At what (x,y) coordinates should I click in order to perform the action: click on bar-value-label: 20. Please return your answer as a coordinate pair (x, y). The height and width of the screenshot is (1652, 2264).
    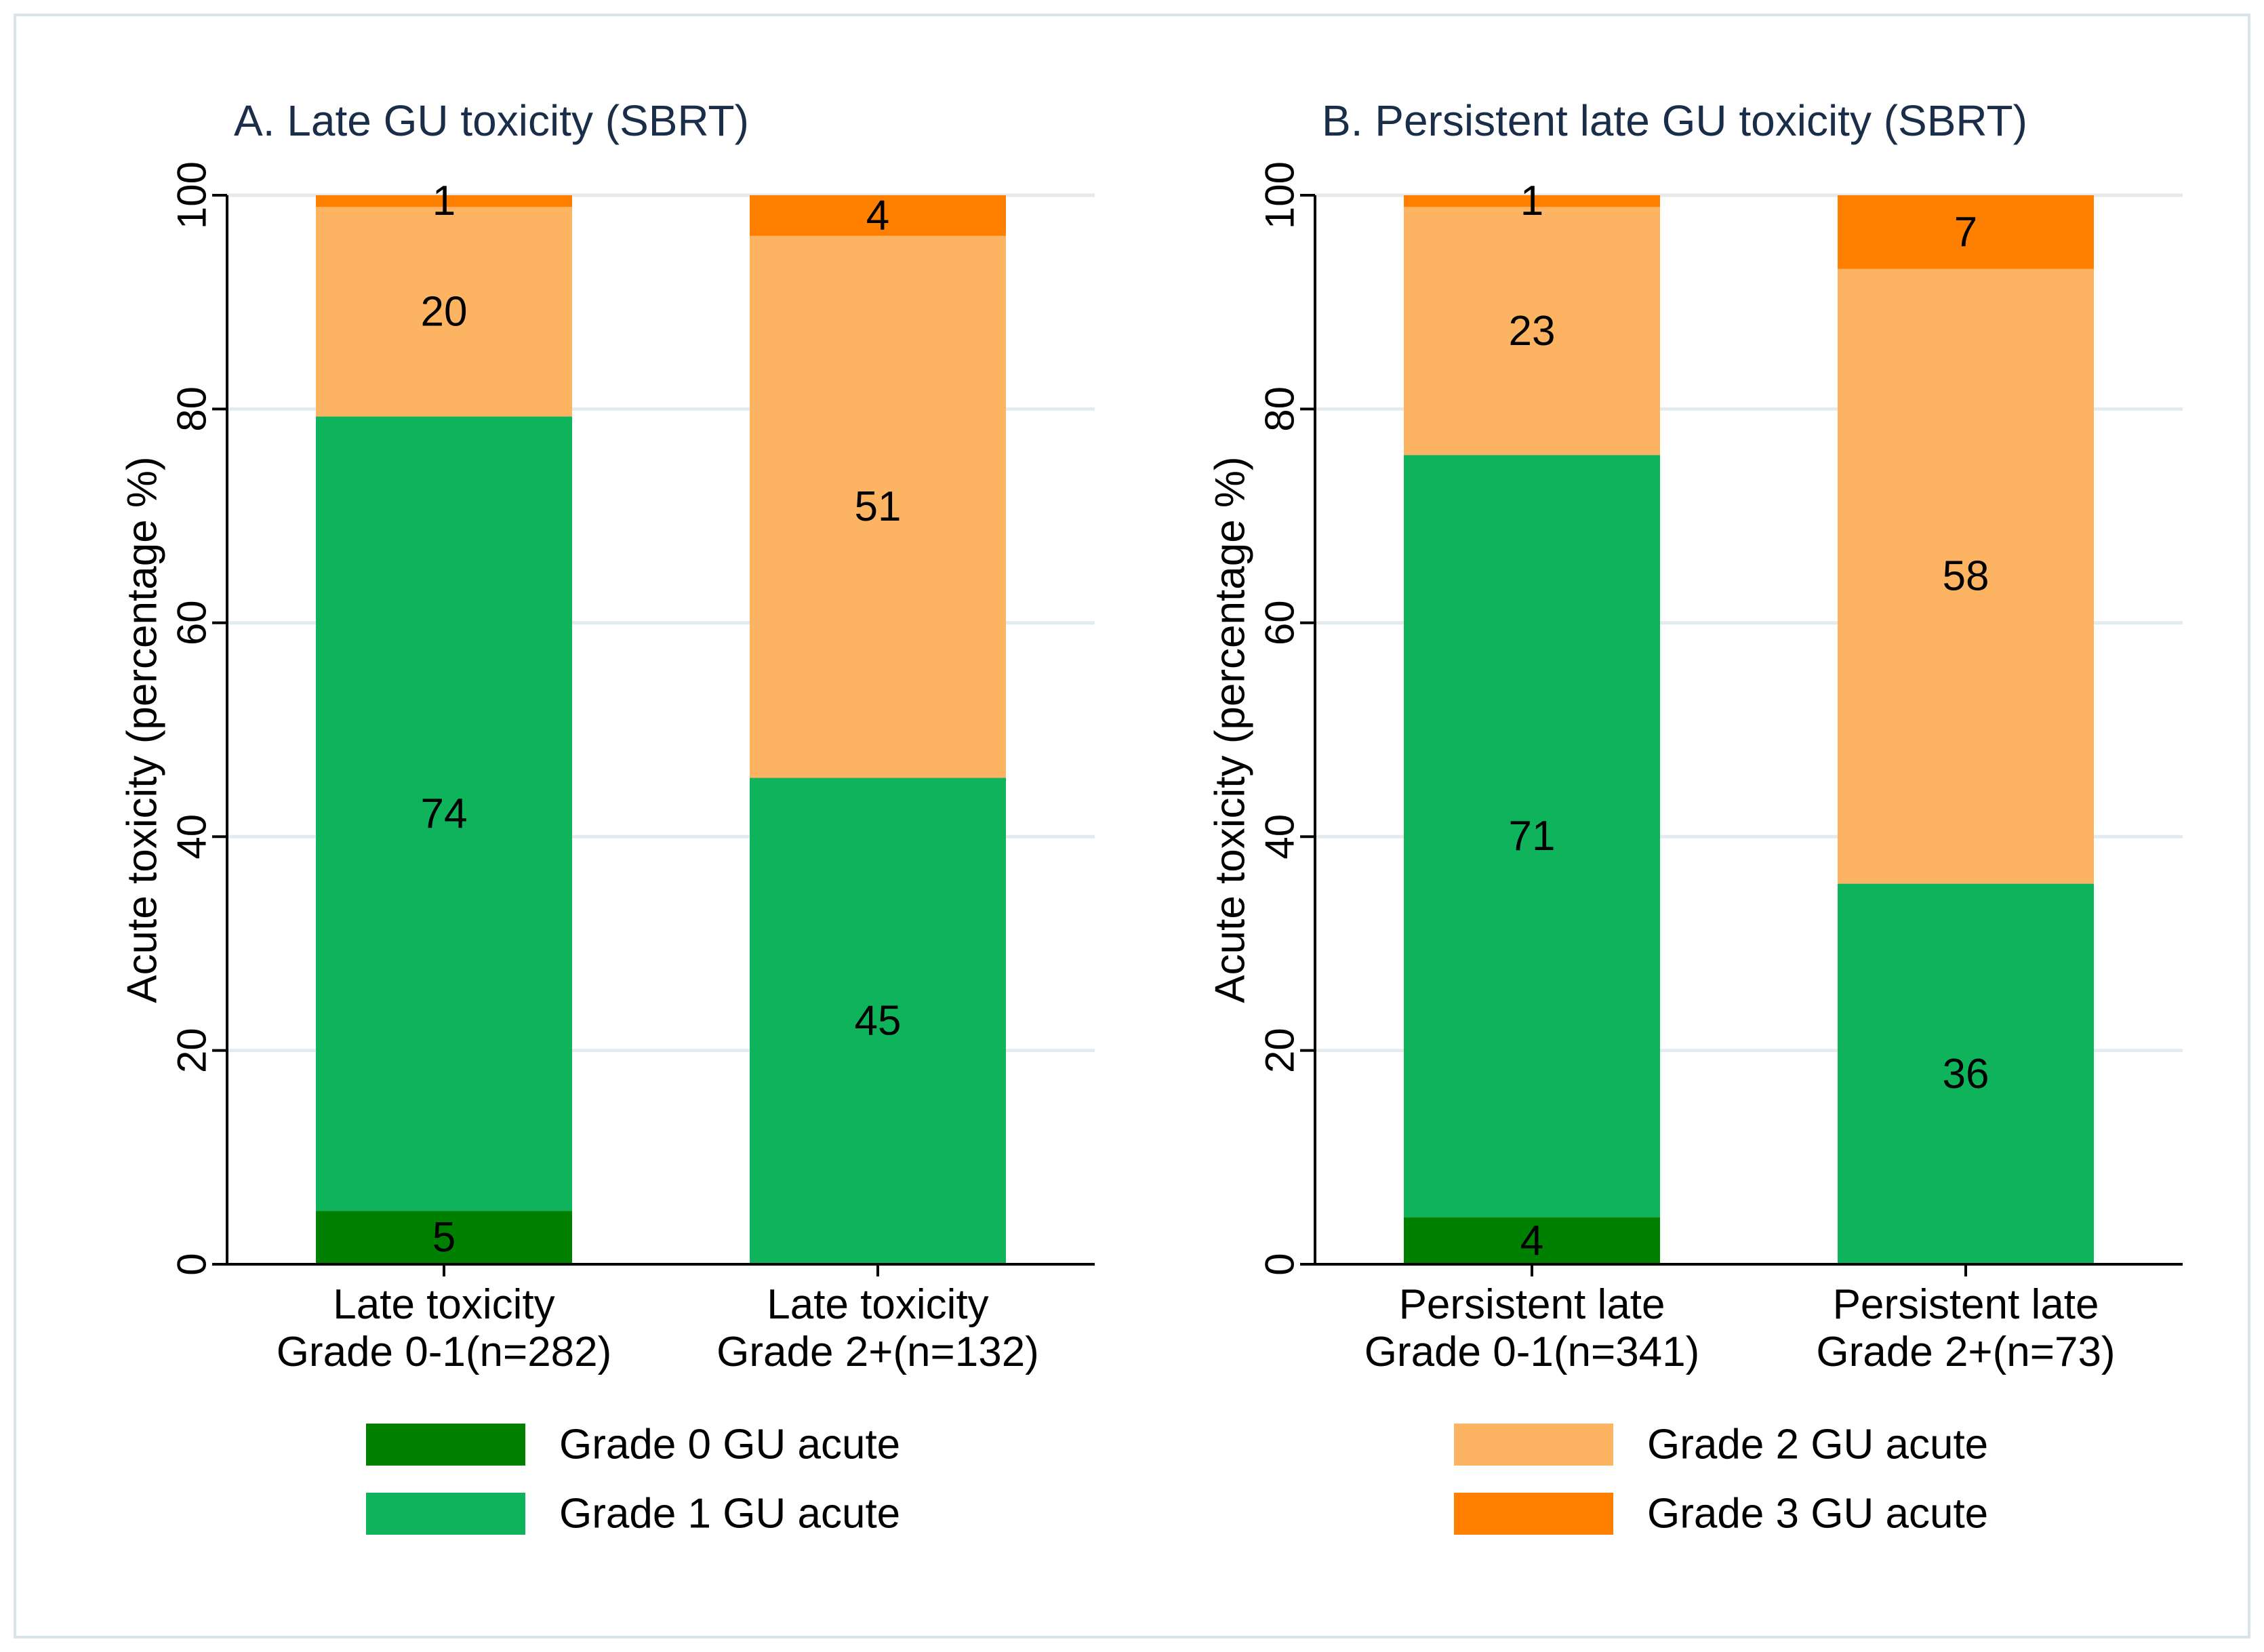
    Looking at the image, I should click on (445, 311).